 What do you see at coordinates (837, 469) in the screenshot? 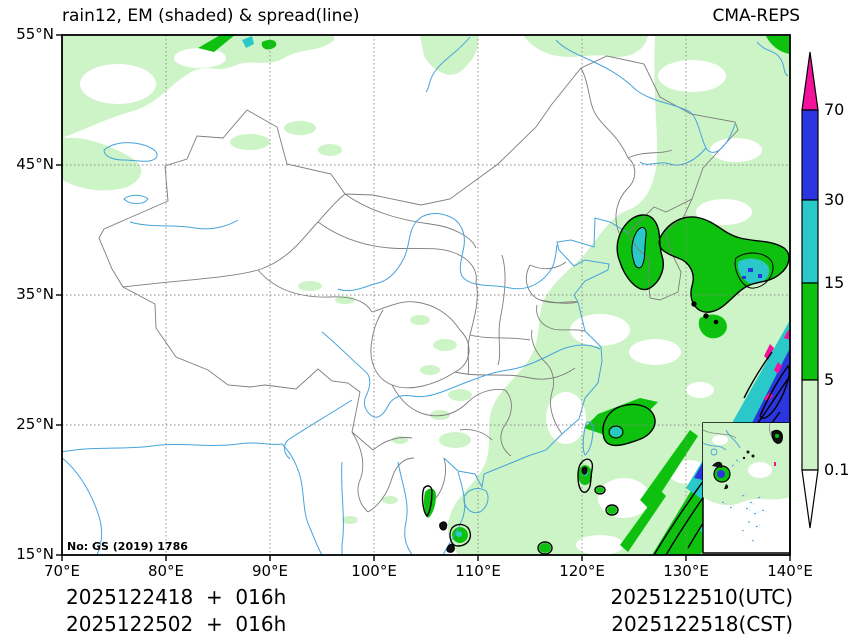
I see `colorbar-label-01: 0.1` at bounding box center [837, 469].